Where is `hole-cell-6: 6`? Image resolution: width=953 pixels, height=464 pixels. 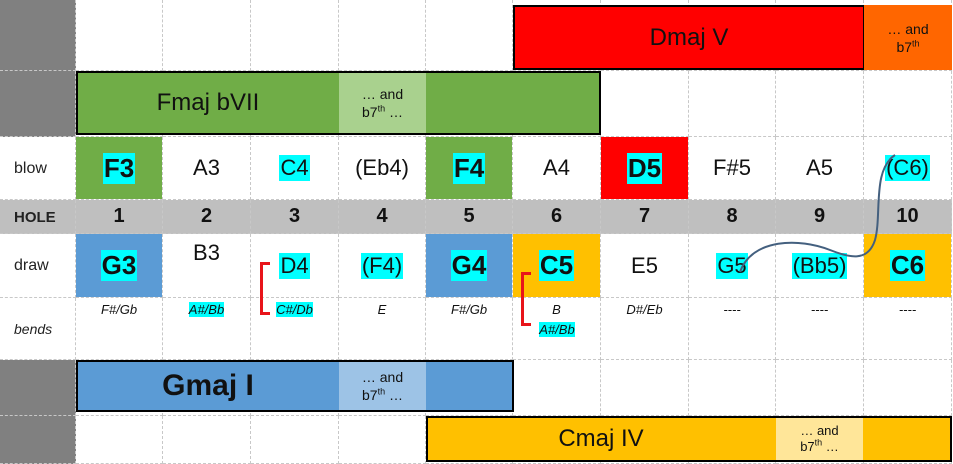
hole-cell-6: 6 is located at coordinates (556, 216).